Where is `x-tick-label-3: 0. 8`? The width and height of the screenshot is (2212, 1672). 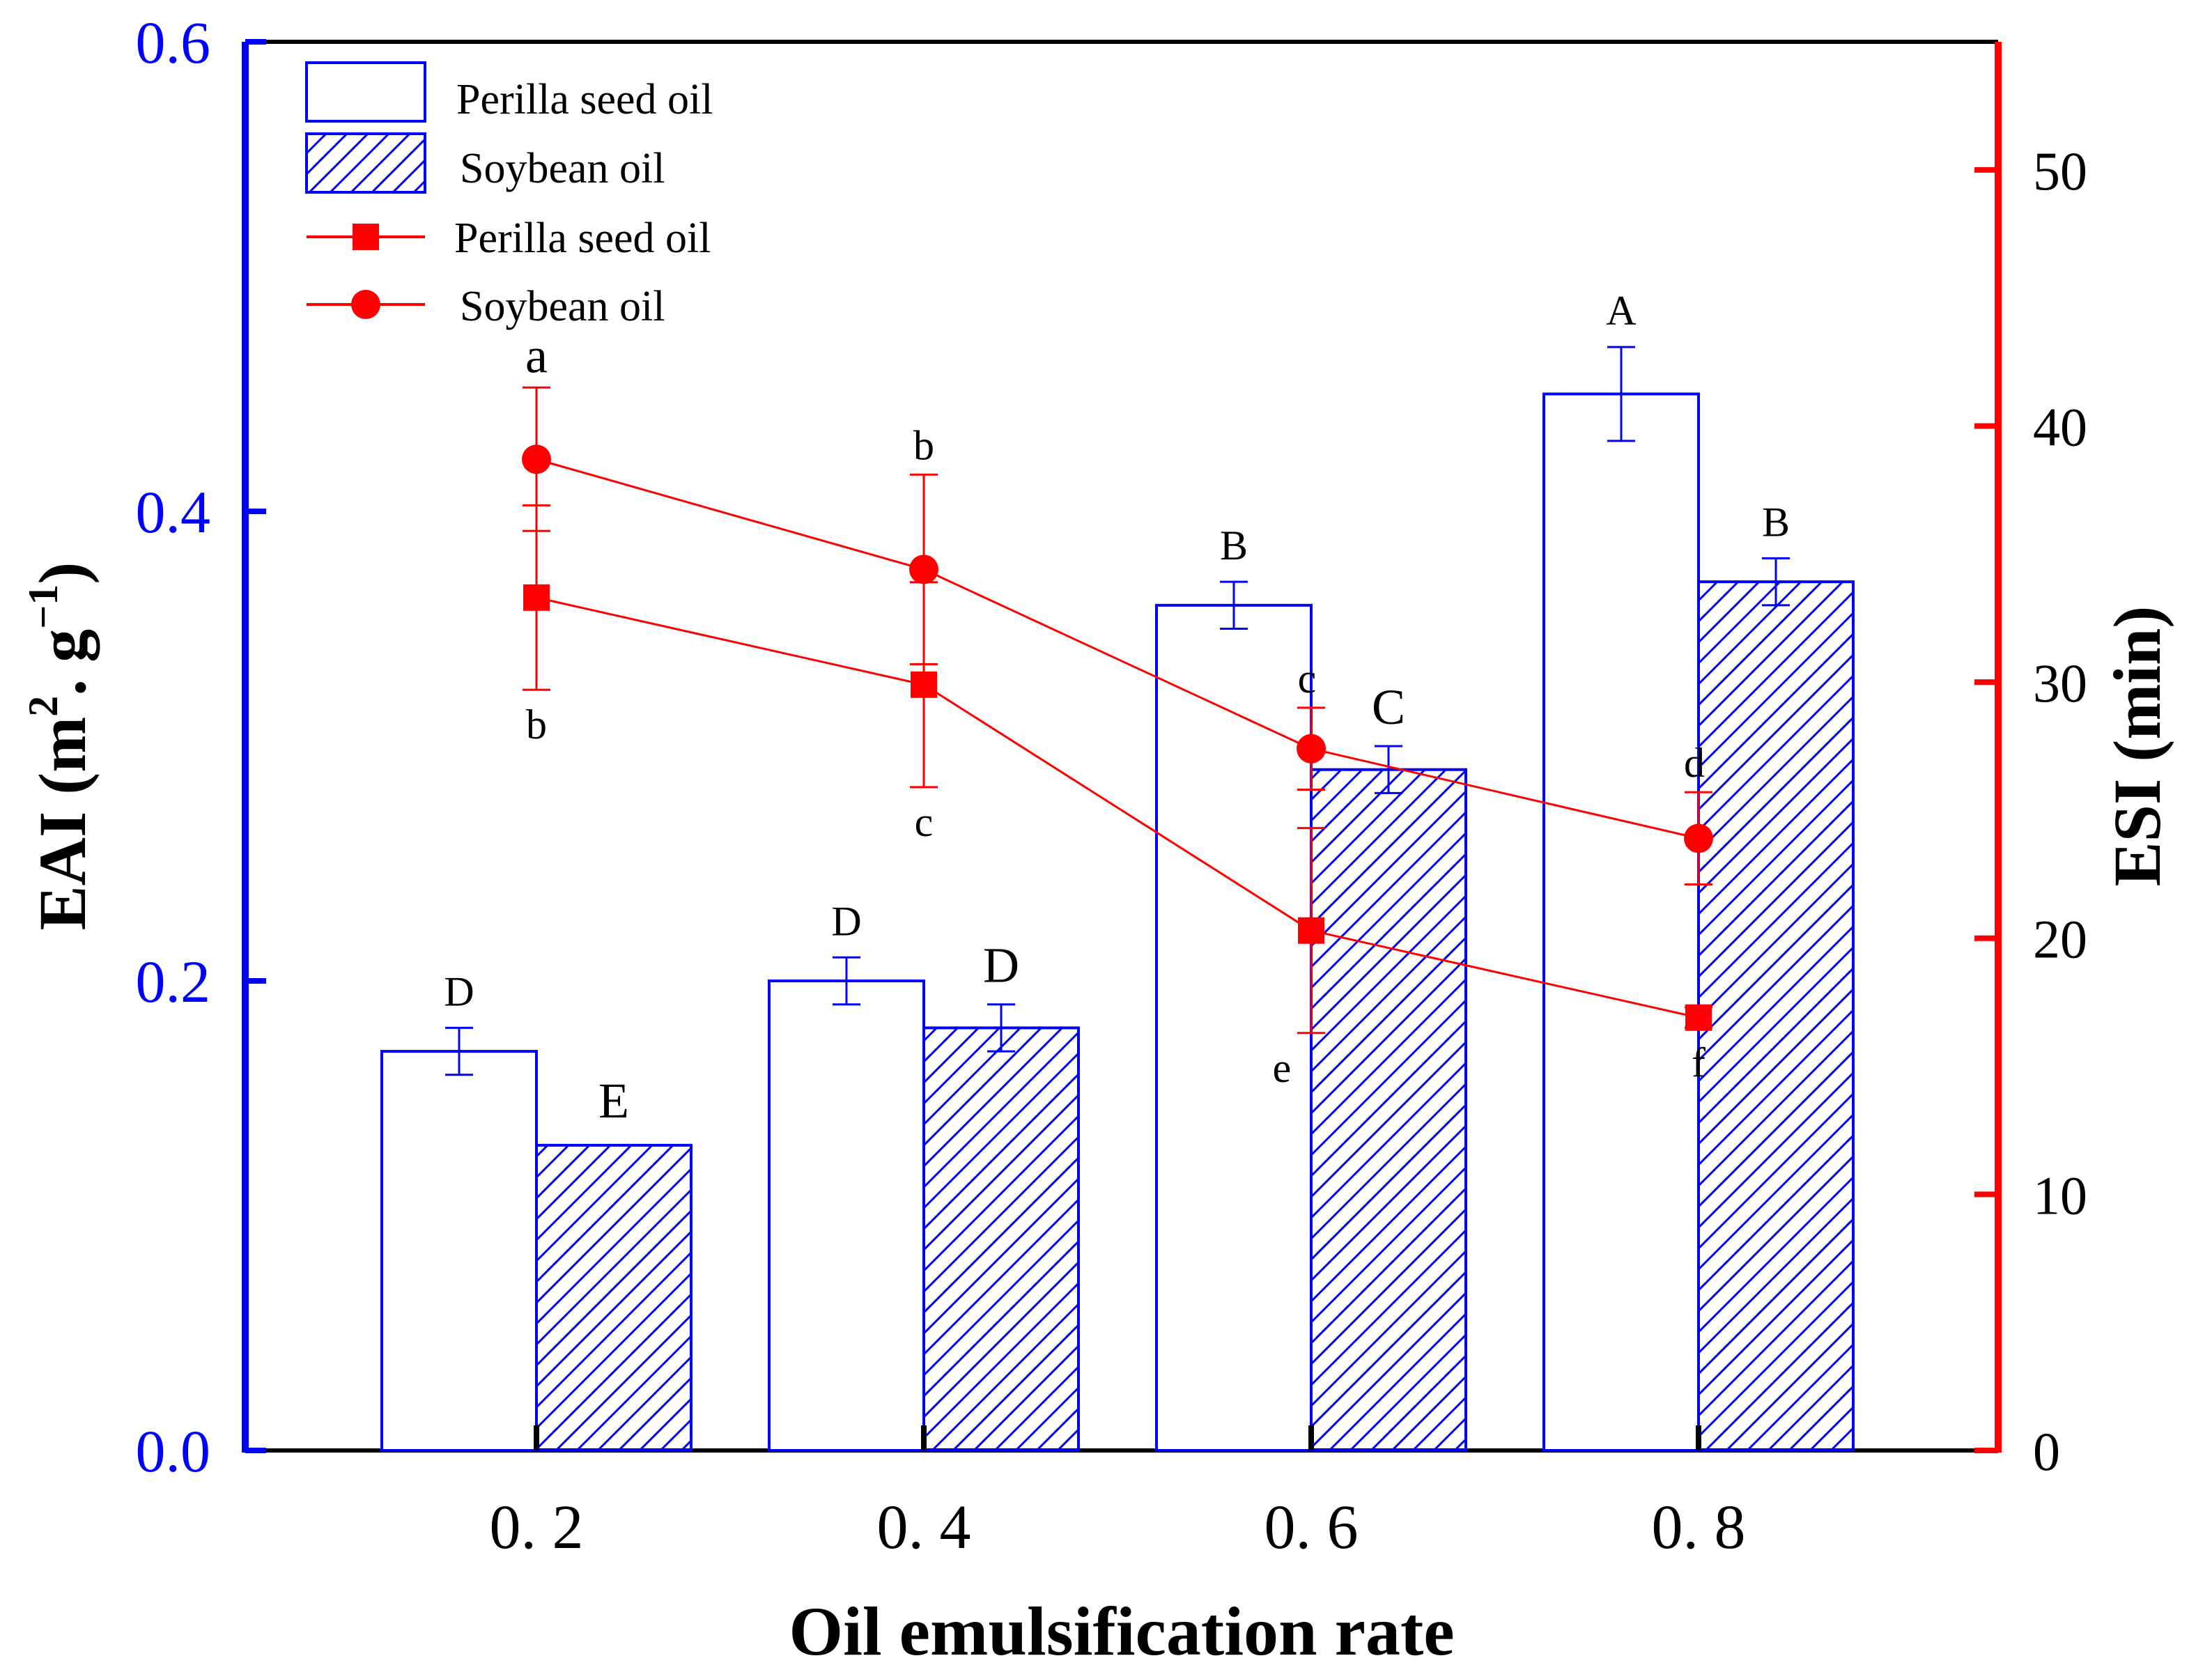
x-tick-label-3: 0. 8 is located at coordinates (1699, 1527).